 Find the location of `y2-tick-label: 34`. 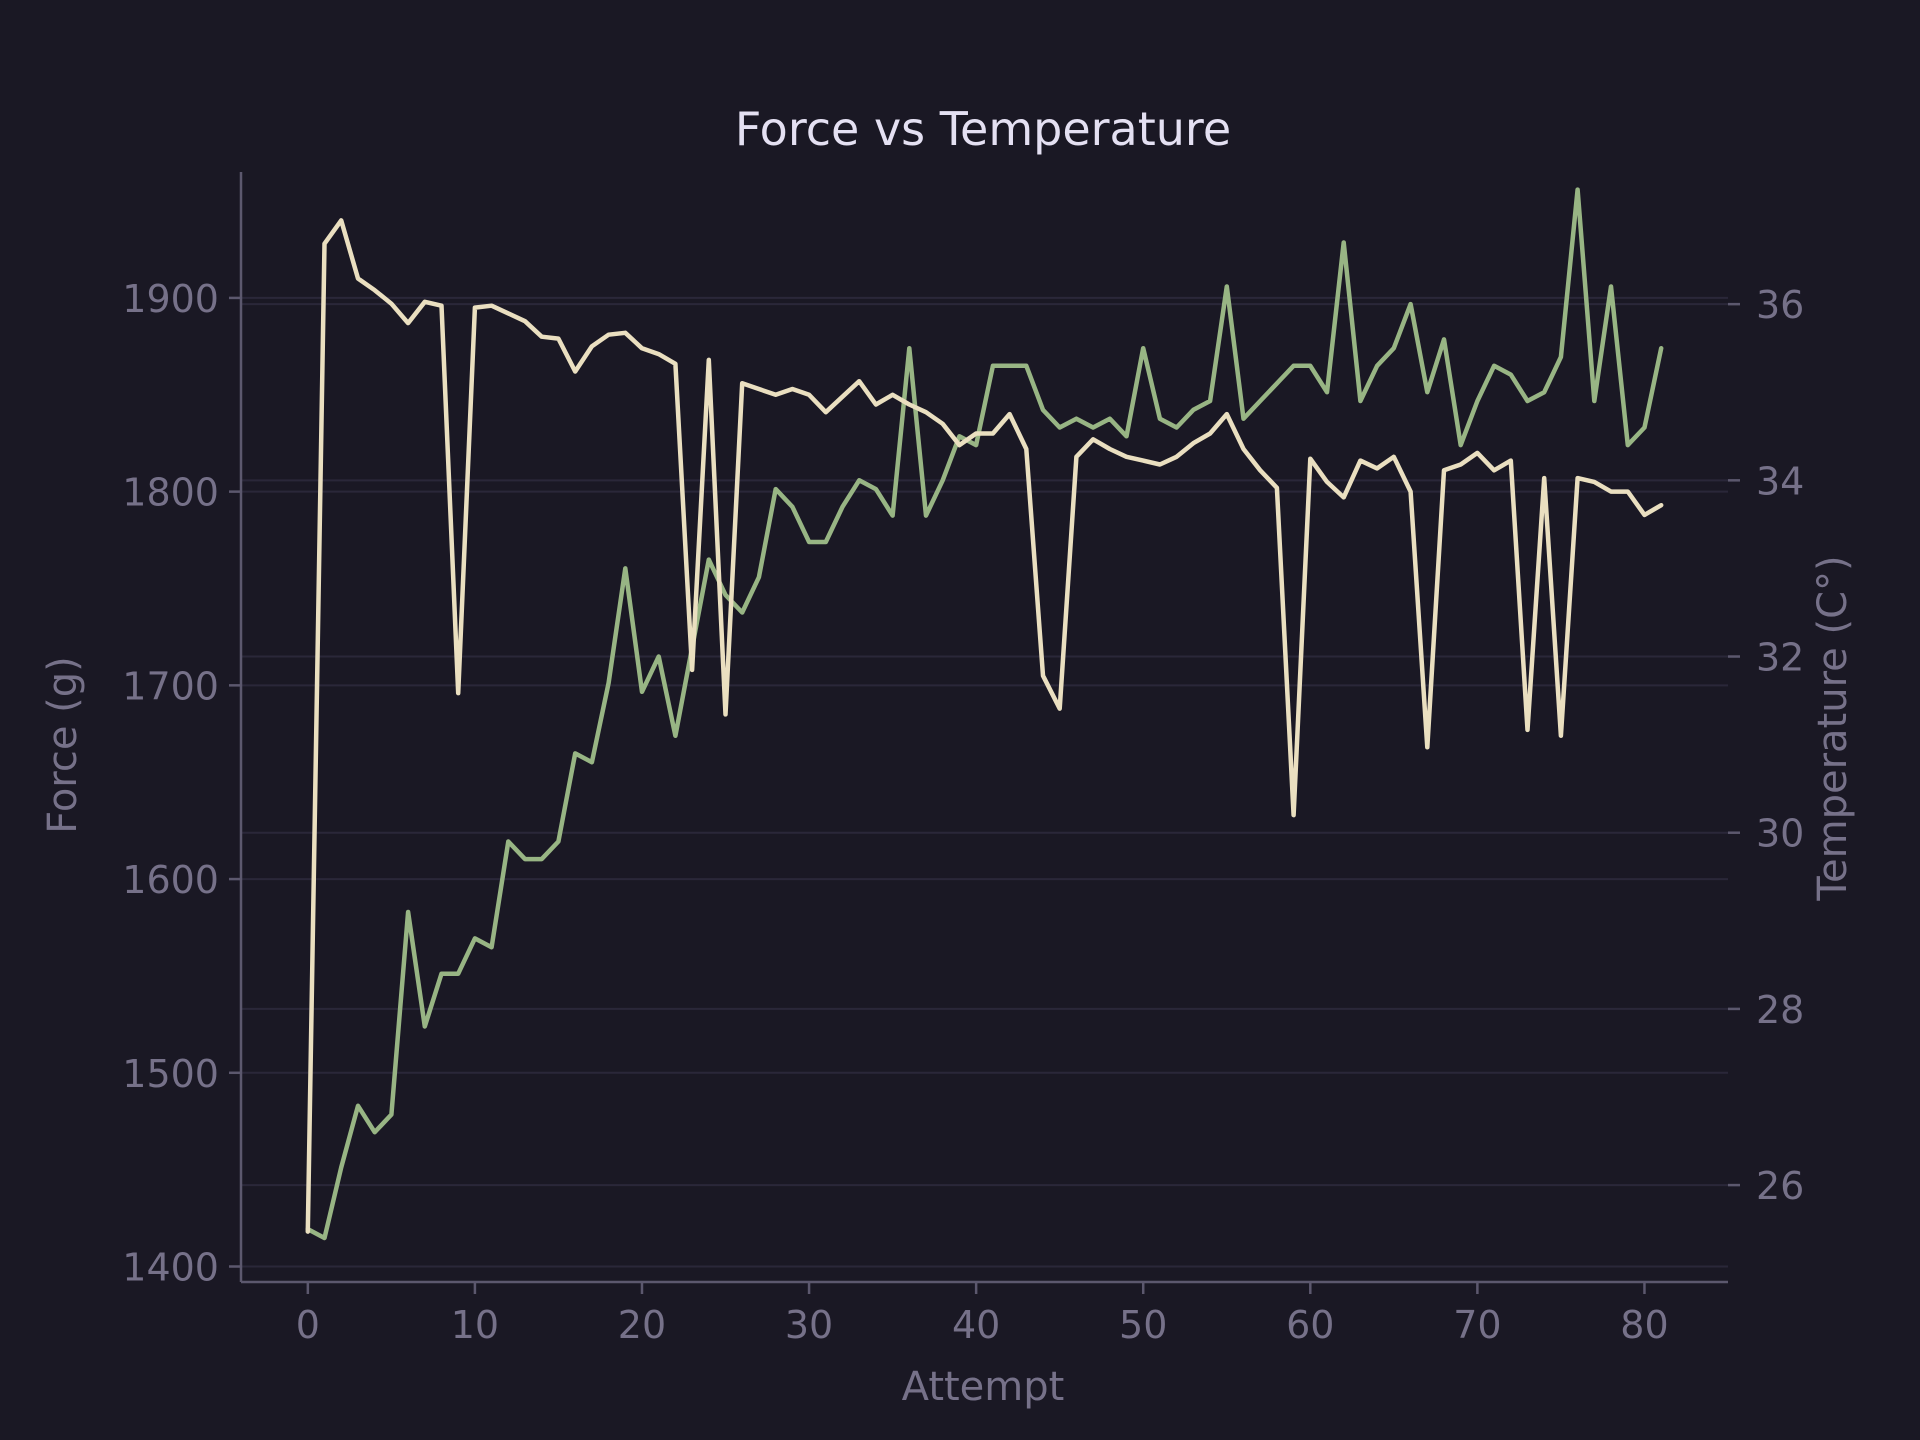

y2-tick-label: 34 is located at coordinates (1780, 481).